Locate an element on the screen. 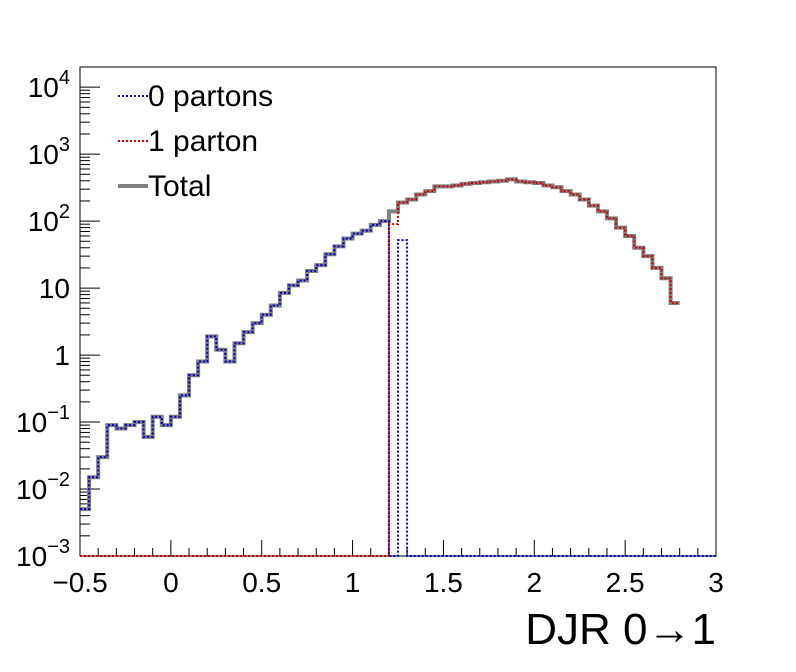  y-tick-exponent: 3 is located at coordinates (64, 145).